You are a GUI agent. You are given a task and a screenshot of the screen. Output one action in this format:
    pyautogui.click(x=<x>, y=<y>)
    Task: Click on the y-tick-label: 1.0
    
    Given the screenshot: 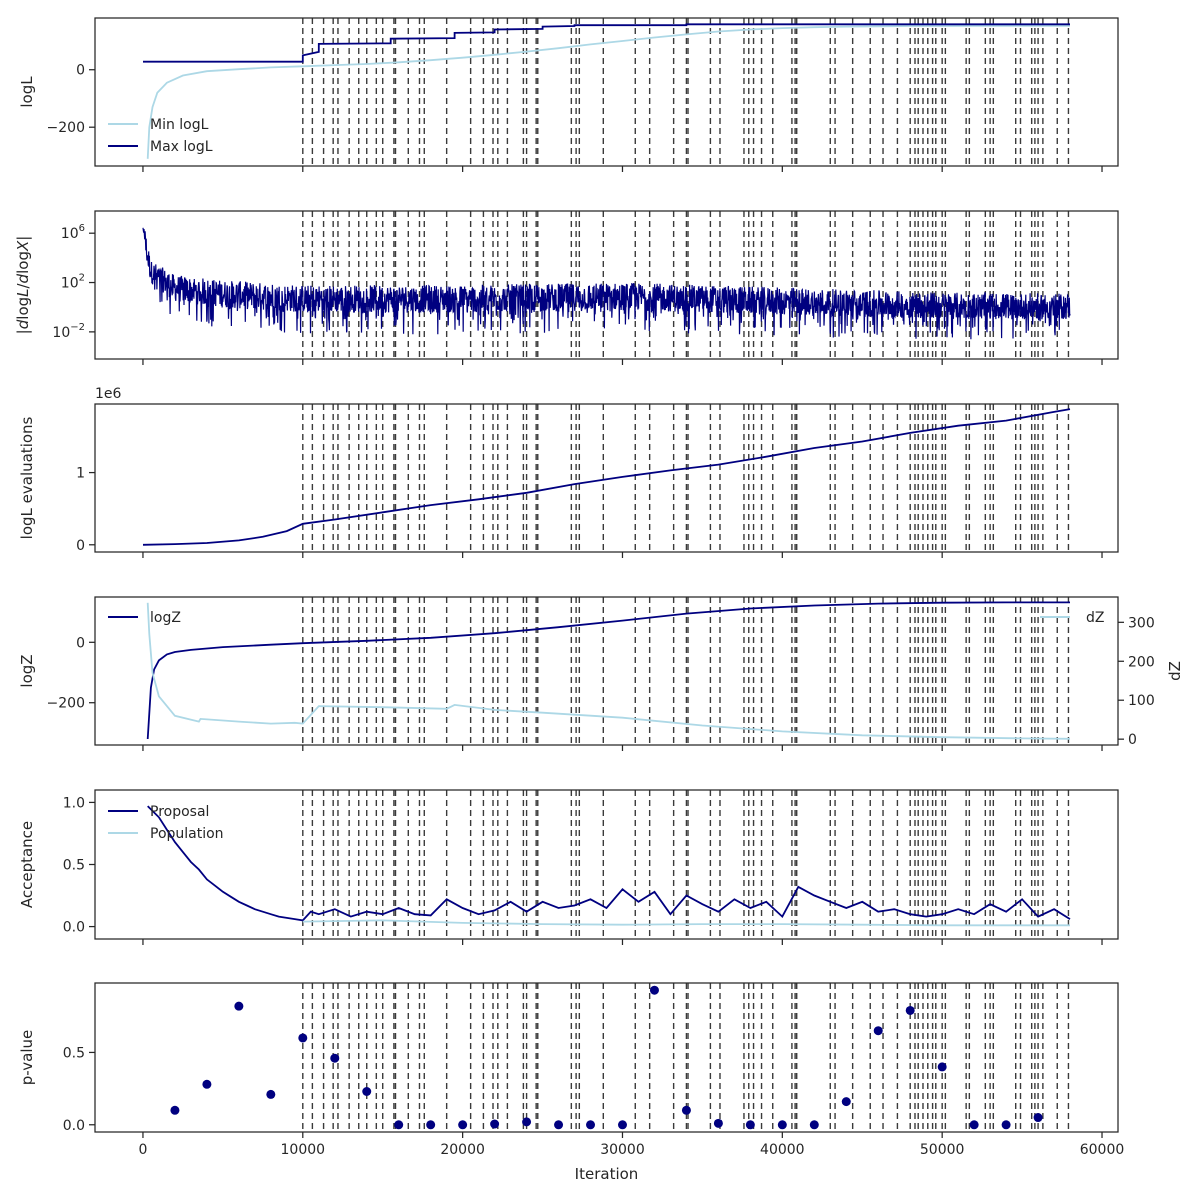 What is the action you would take?
    pyautogui.click(x=74, y=803)
    